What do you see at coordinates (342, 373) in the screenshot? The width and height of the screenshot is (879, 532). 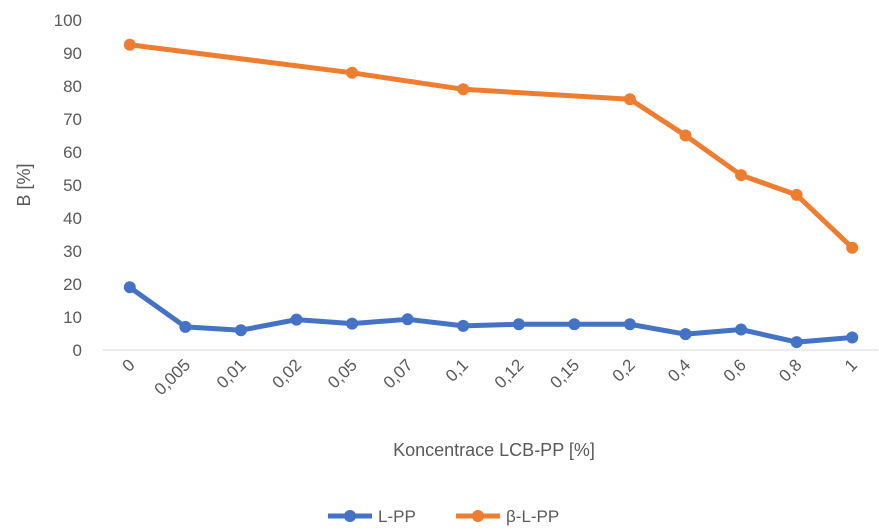 I see `x-tick-label: 0,05` at bounding box center [342, 373].